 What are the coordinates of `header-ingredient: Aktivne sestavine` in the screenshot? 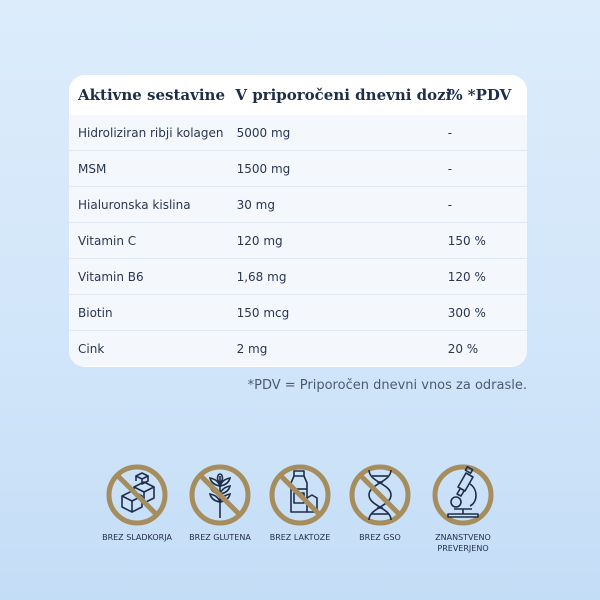 It's located at (151, 95).